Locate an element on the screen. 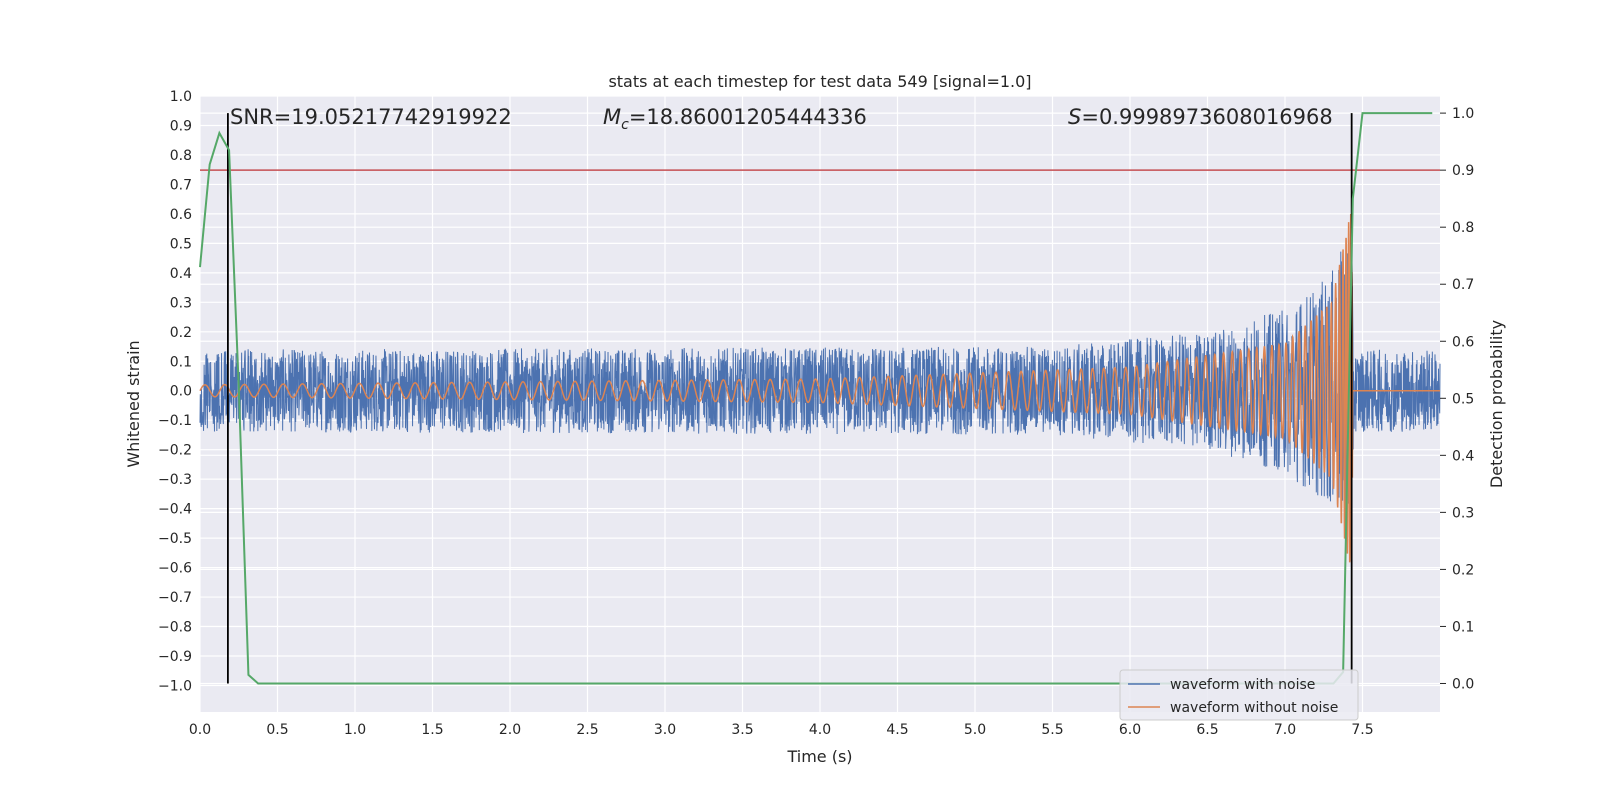  mc-annotation: Mc=18.86001205444336 is located at coordinates (735, 119).